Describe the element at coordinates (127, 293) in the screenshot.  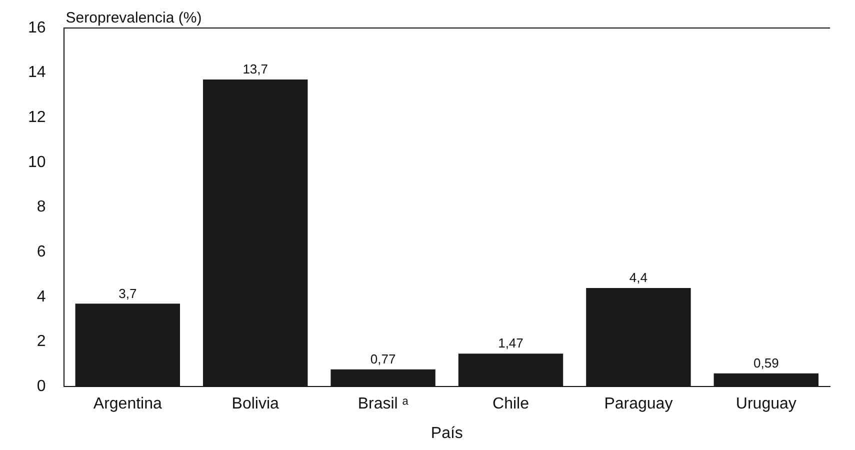
I see `data-label: 3,7` at that location.